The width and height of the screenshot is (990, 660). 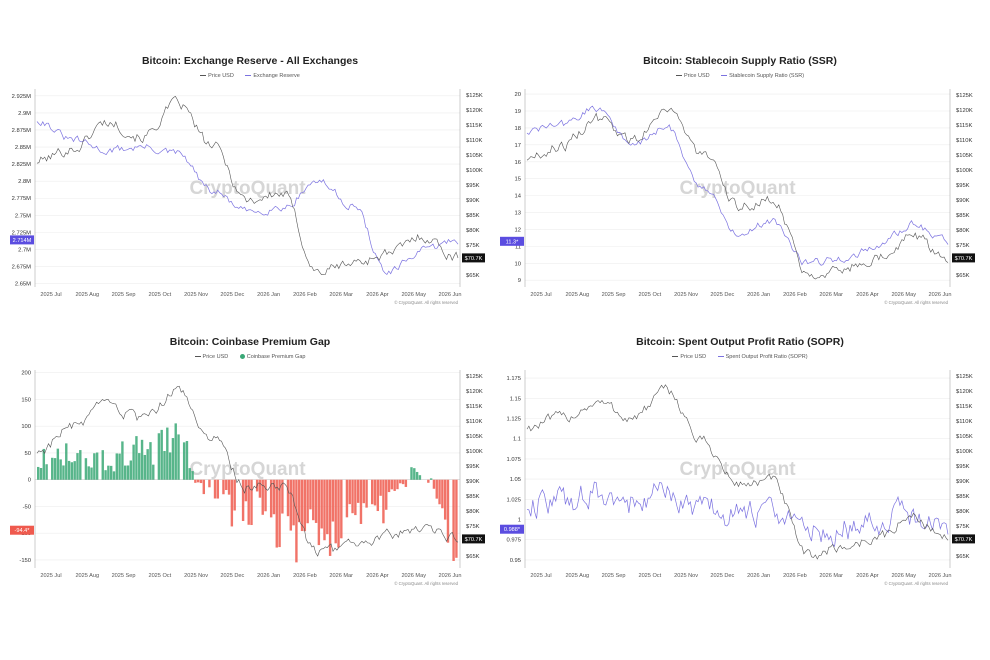 What do you see at coordinates (26, 427) in the screenshot?
I see `left-axis-tick-label: 100` at bounding box center [26, 427].